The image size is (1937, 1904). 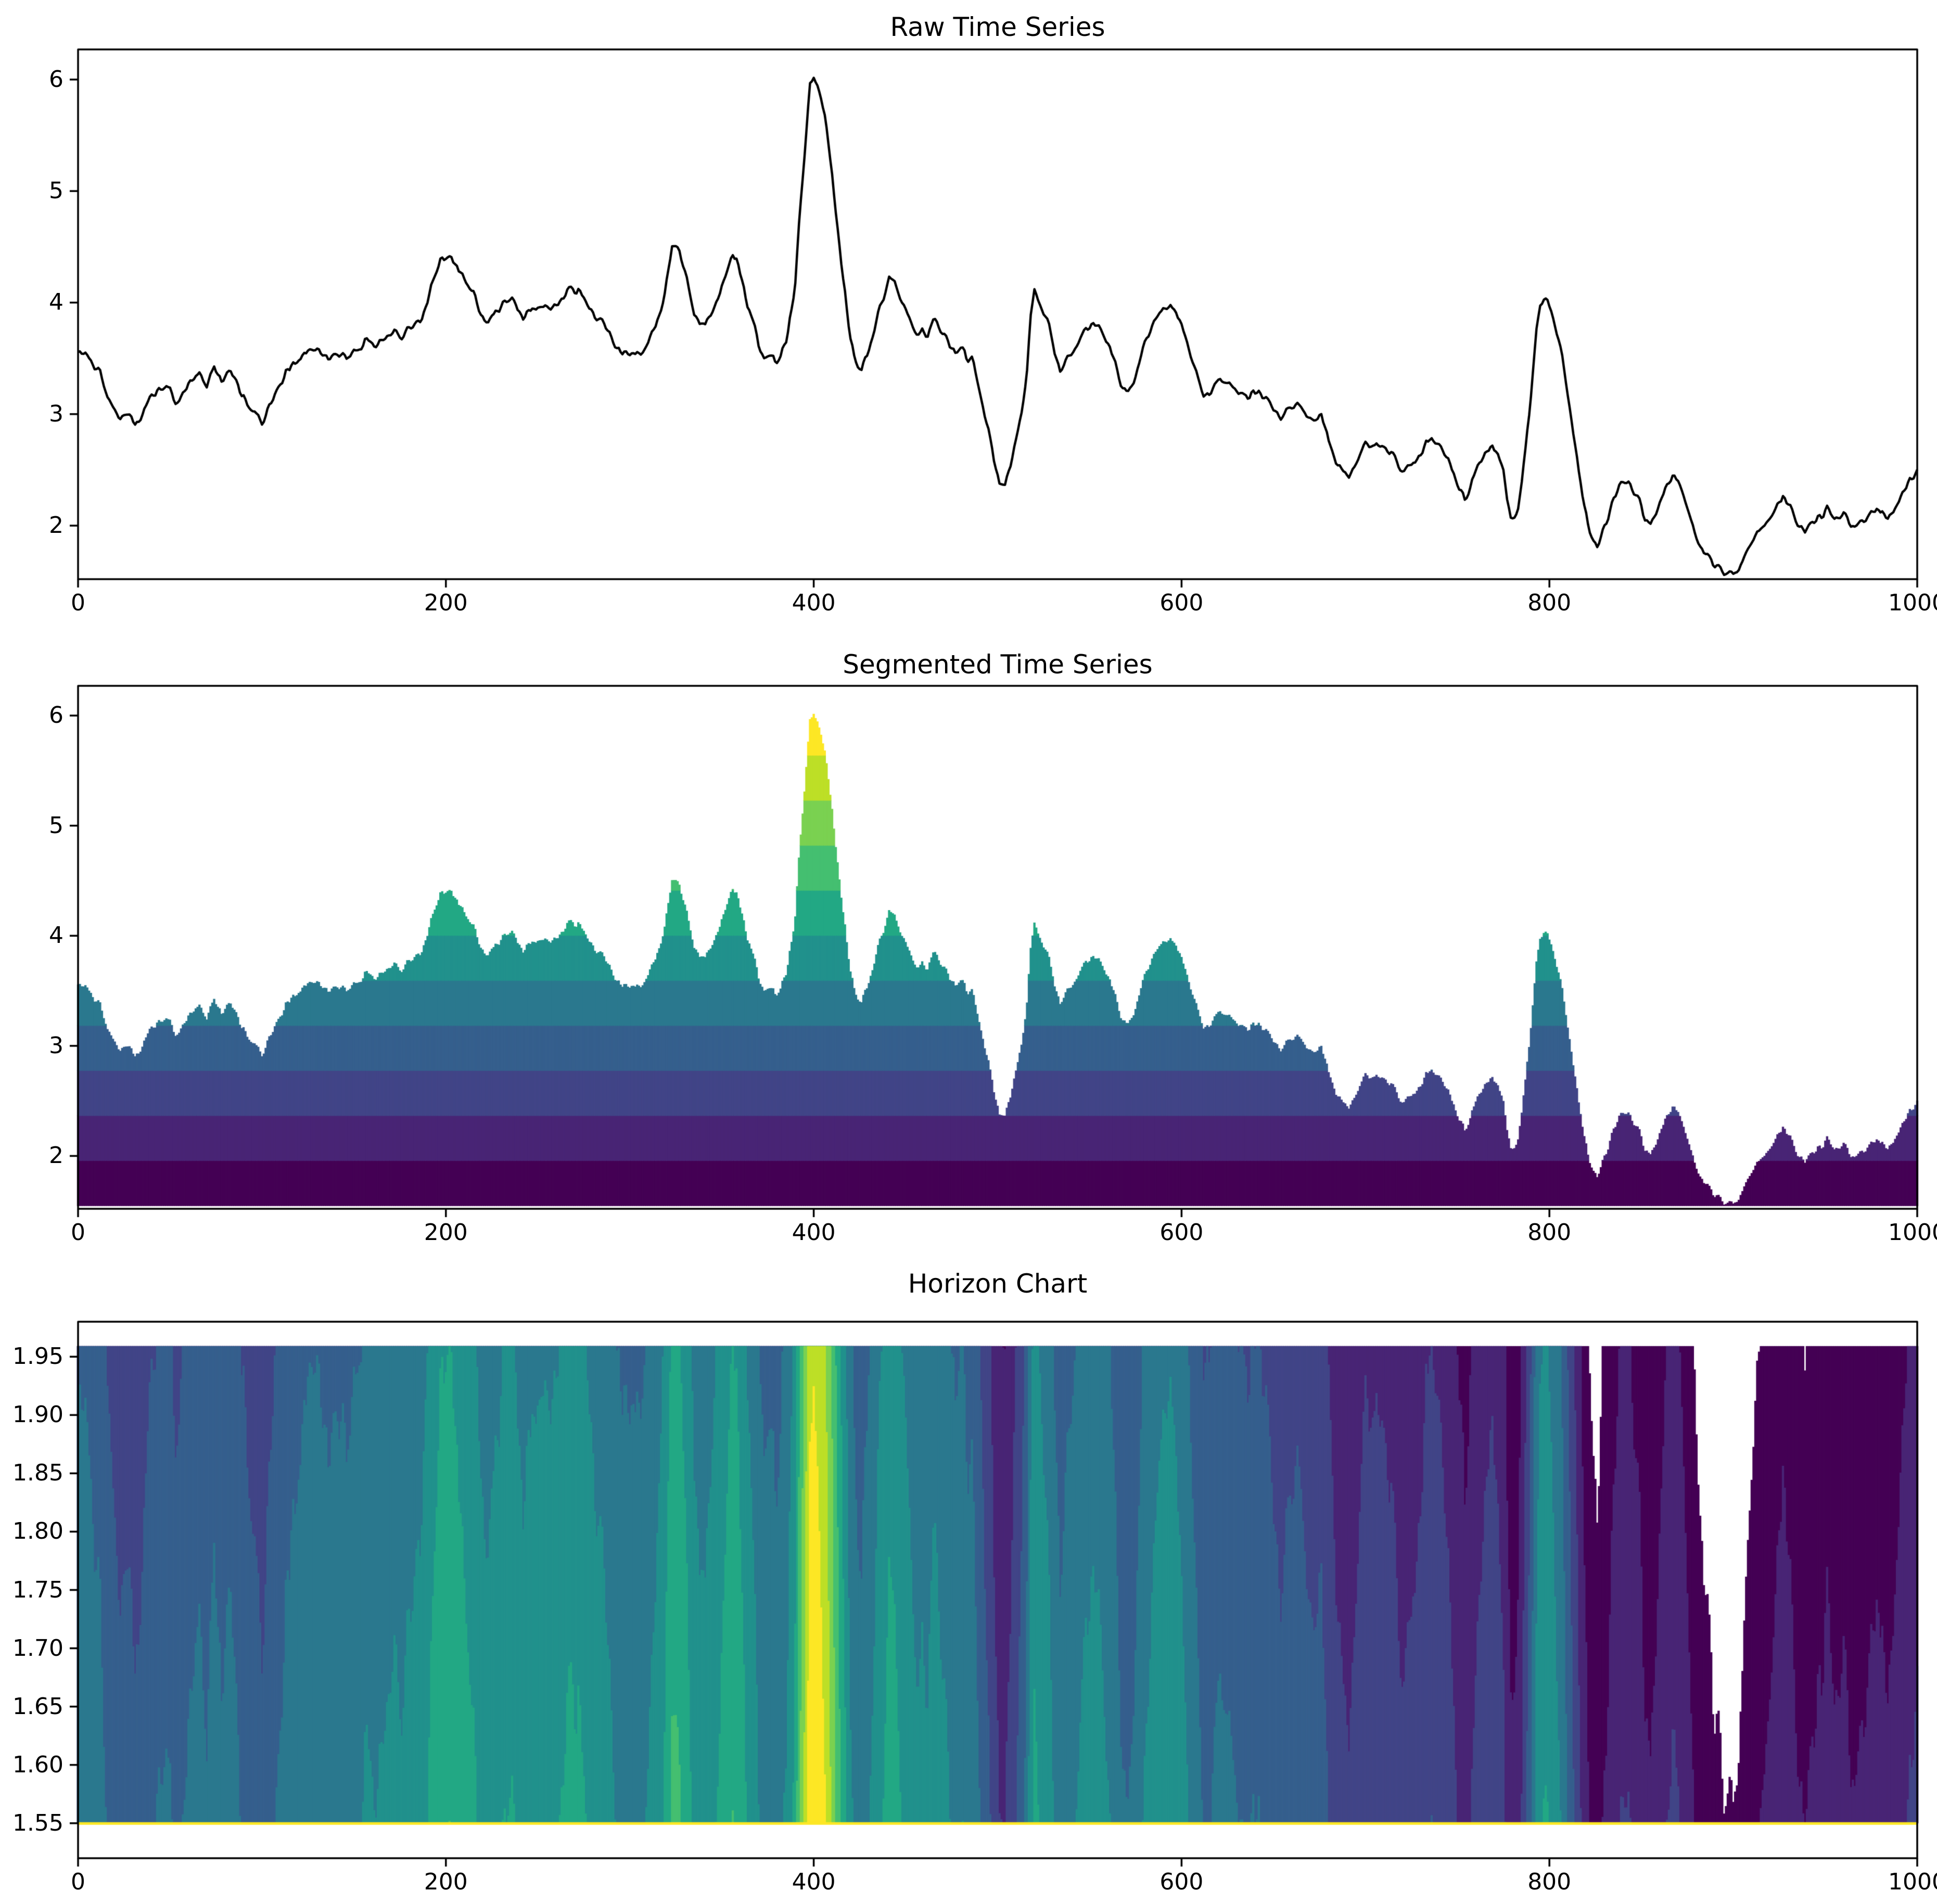 I want to click on y-tick-label: 1.65, so click(x=38, y=1706).